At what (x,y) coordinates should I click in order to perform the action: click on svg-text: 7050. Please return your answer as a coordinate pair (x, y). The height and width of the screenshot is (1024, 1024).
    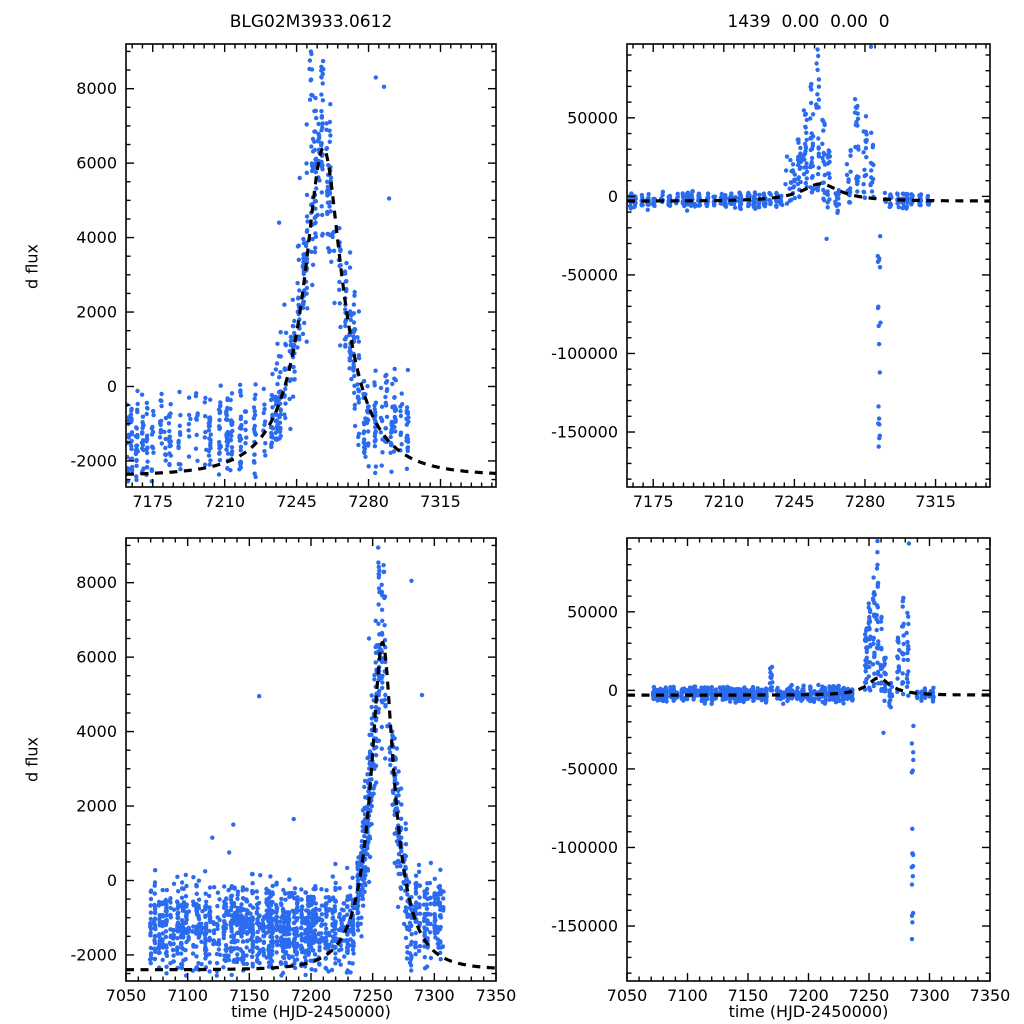
    Looking at the image, I should click on (126, 995).